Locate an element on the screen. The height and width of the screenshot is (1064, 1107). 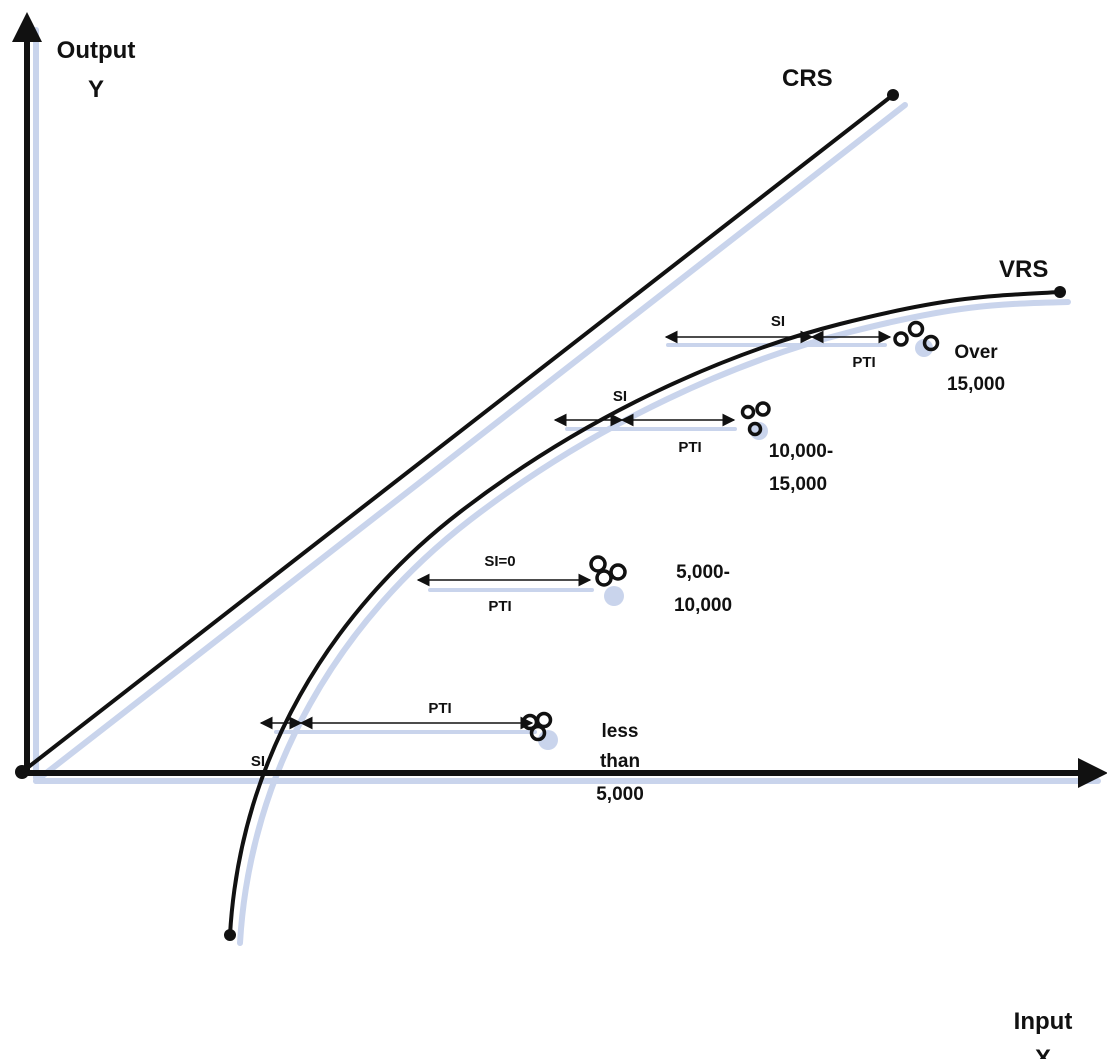
y-axis-label-line1: Output is located at coordinates (96, 50).